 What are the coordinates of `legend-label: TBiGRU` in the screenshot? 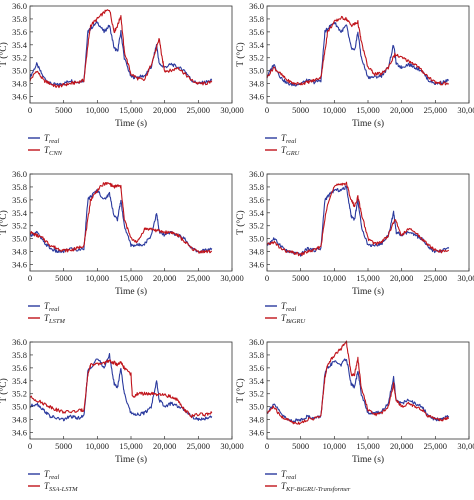 It's located at (293, 319).